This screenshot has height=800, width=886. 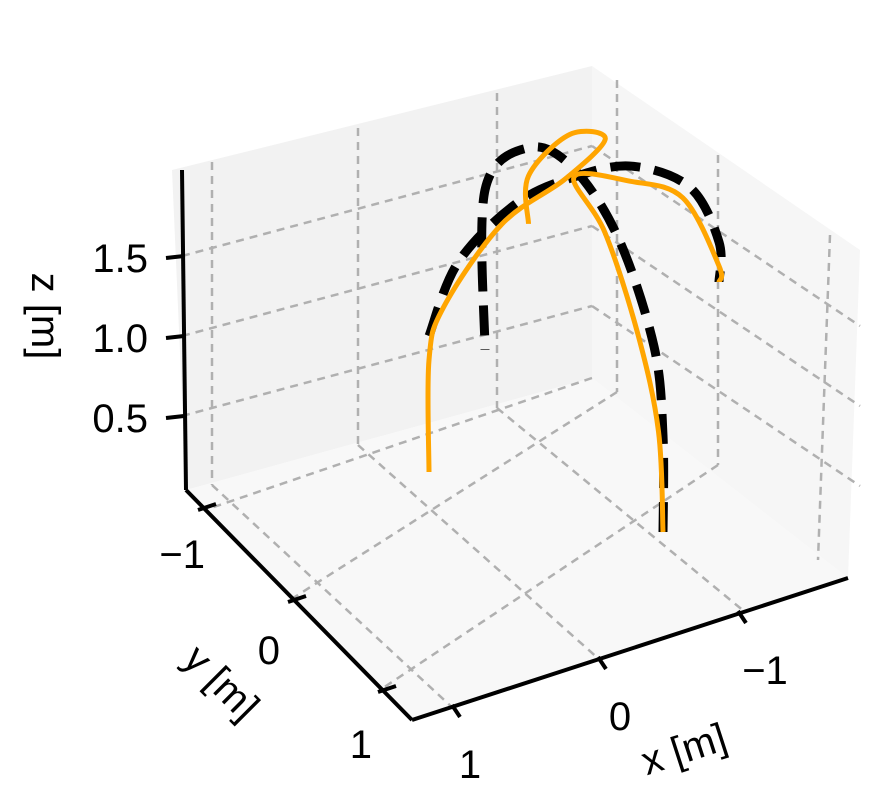 What do you see at coordinates (765, 671) in the screenshot?
I see `x-tick-label: −1` at bounding box center [765, 671].